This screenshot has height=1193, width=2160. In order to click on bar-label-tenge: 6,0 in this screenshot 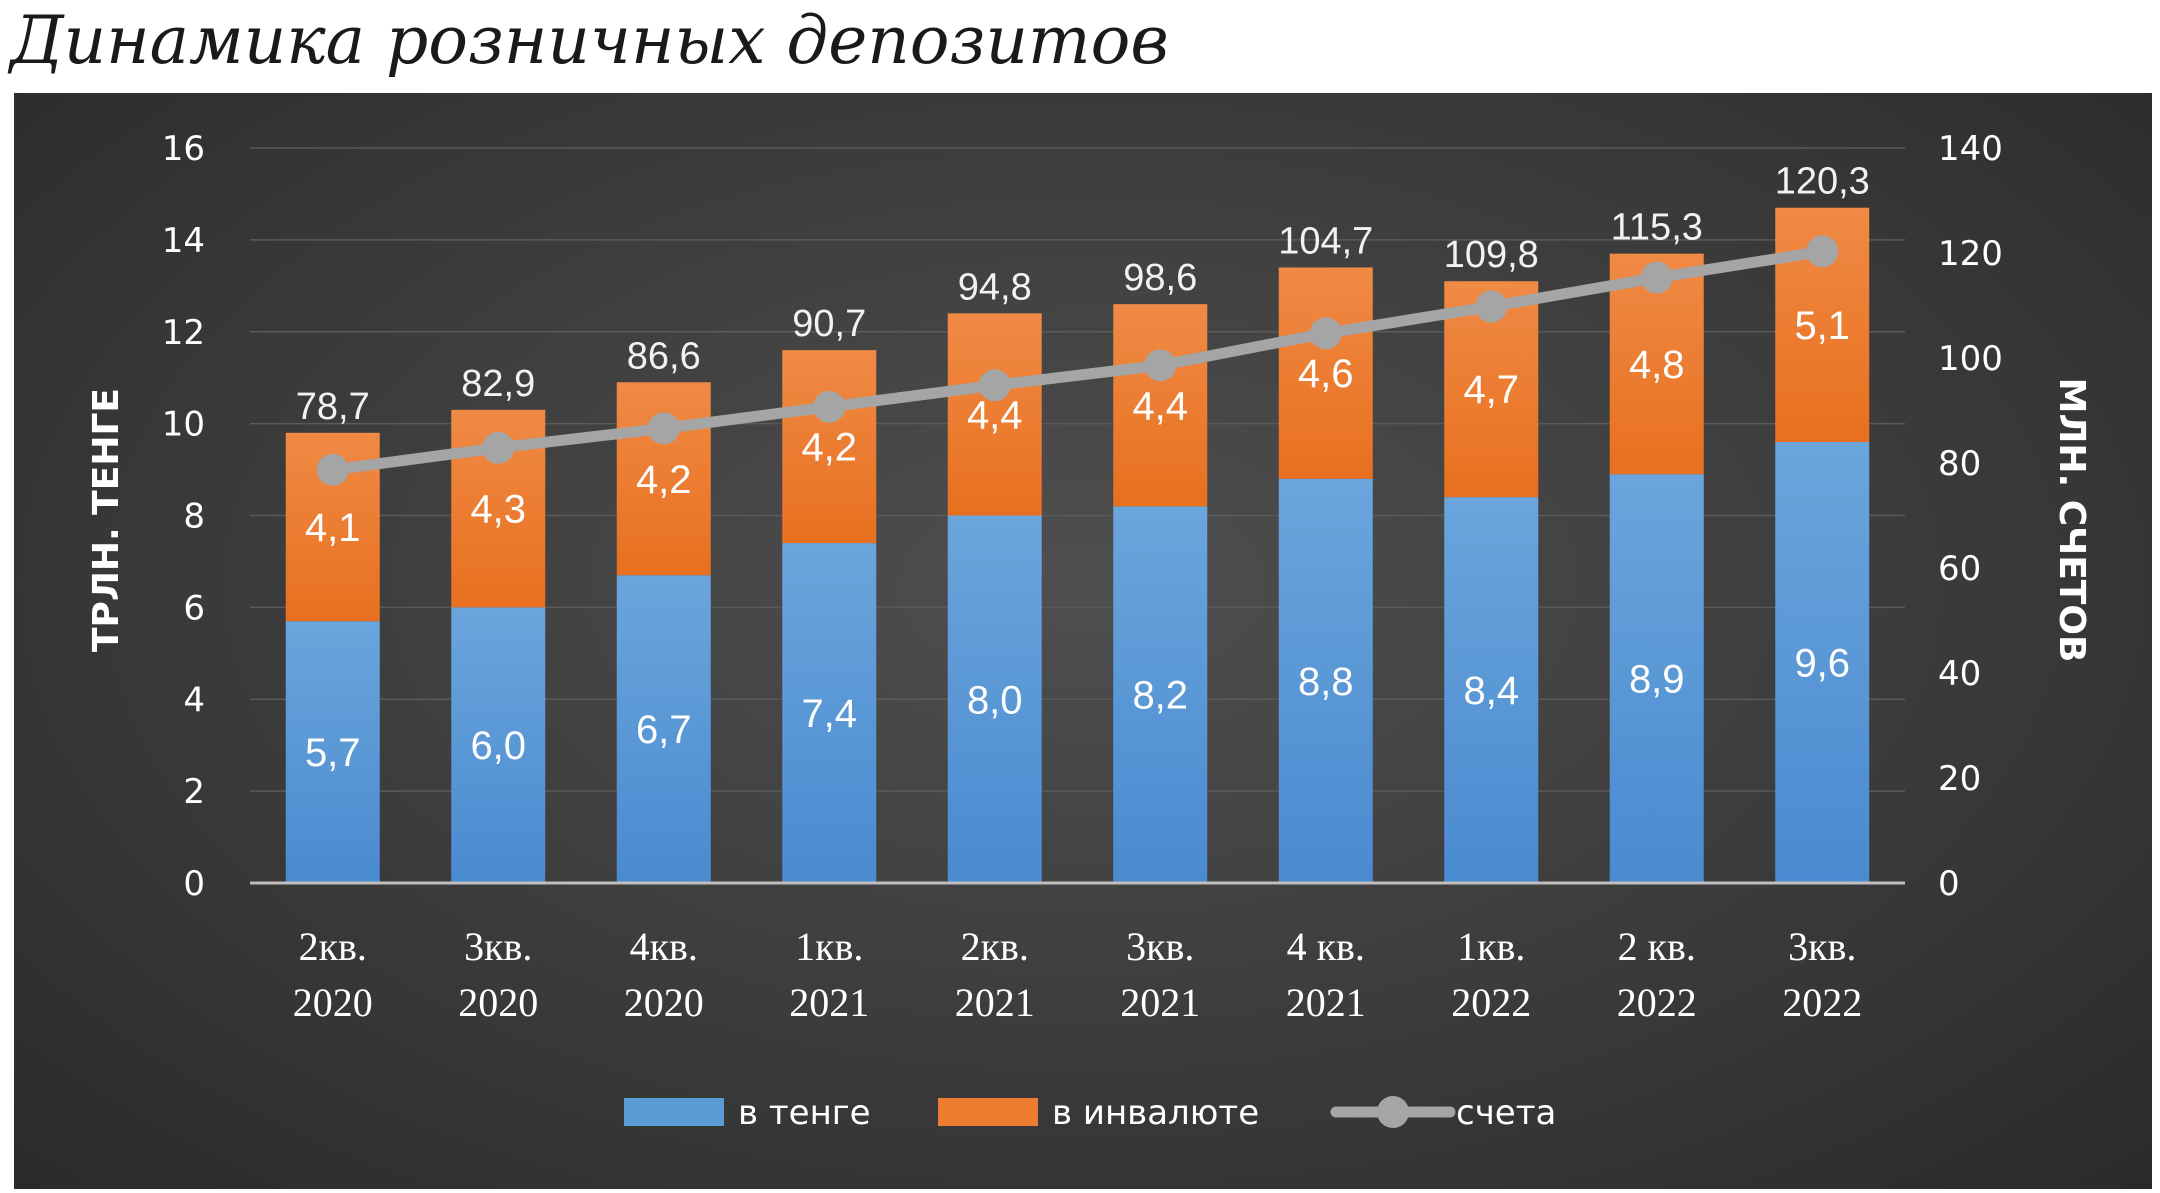, I will do `click(498, 746)`.